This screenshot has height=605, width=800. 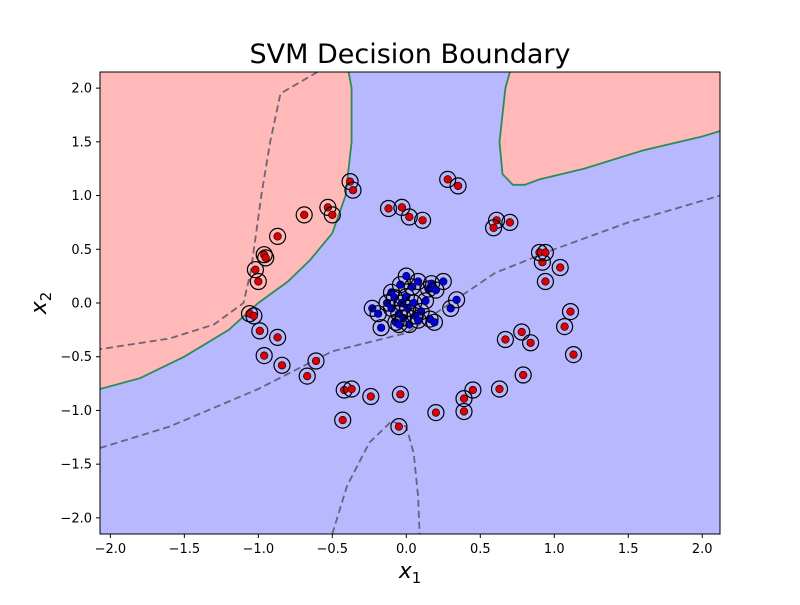 I want to click on x-tick-label: 1.0, so click(x=554, y=549).